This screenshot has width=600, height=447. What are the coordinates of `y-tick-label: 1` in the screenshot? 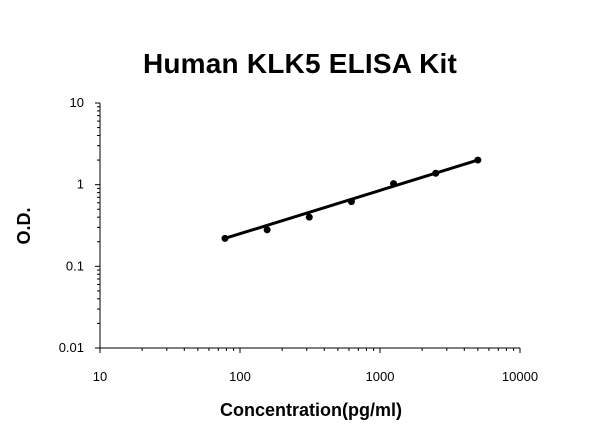 It's located at (80, 184).